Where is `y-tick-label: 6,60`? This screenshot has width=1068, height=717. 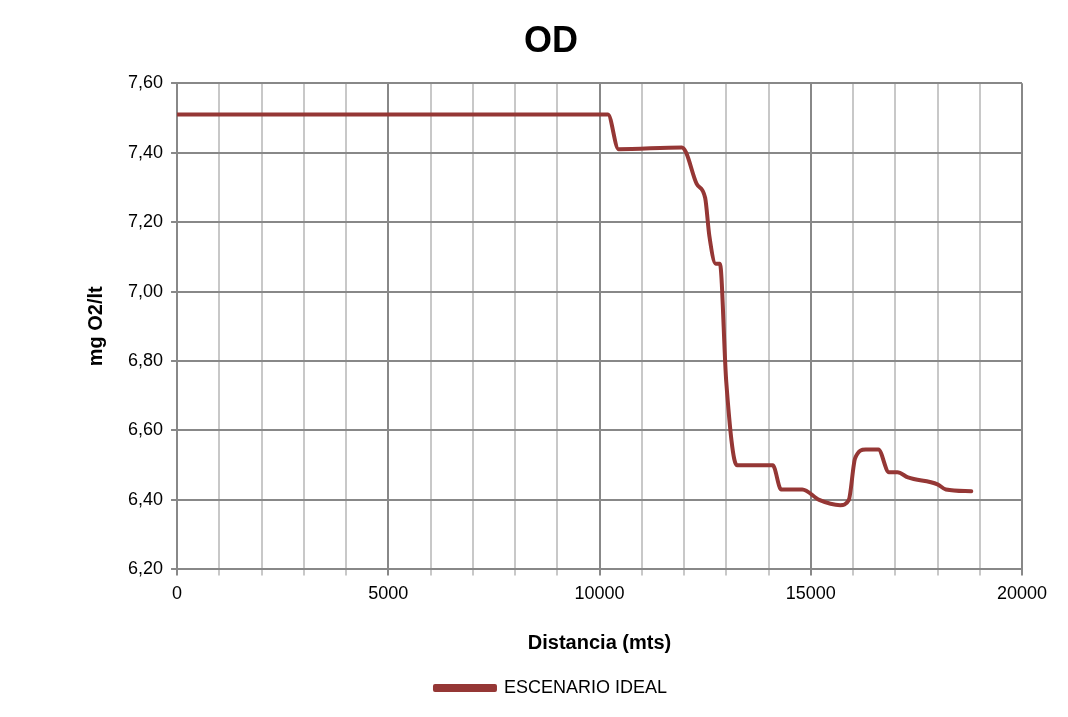 y-tick-label: 6,60 is located at coordinates (145, 429).